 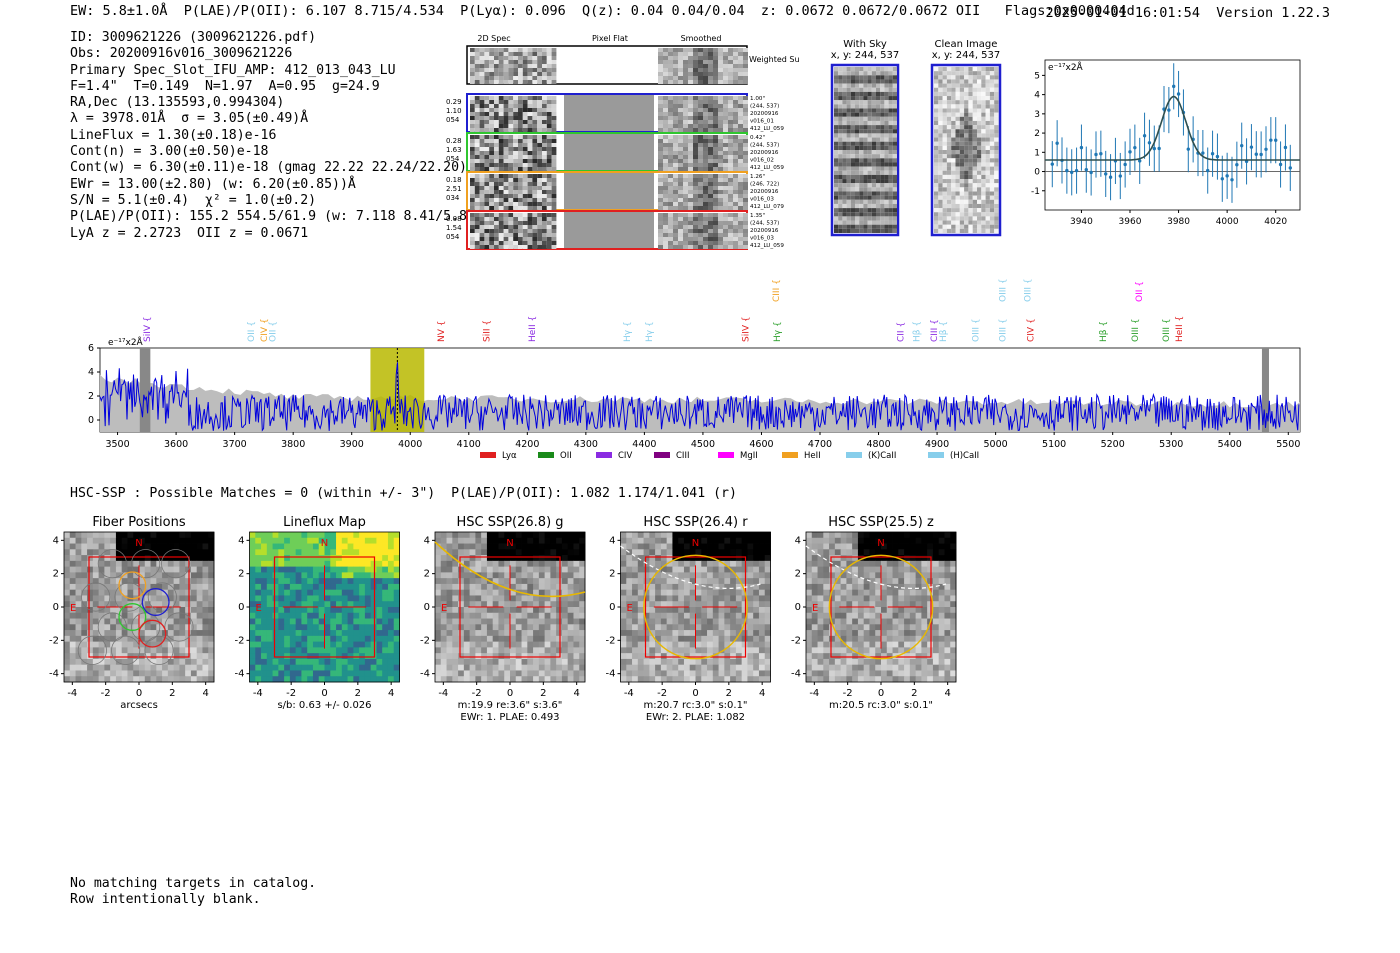 What do you see at coordinates (453, 159) in the screenshot?
I see `cutout-left-stat: 054` at bounding box center [453, 159].